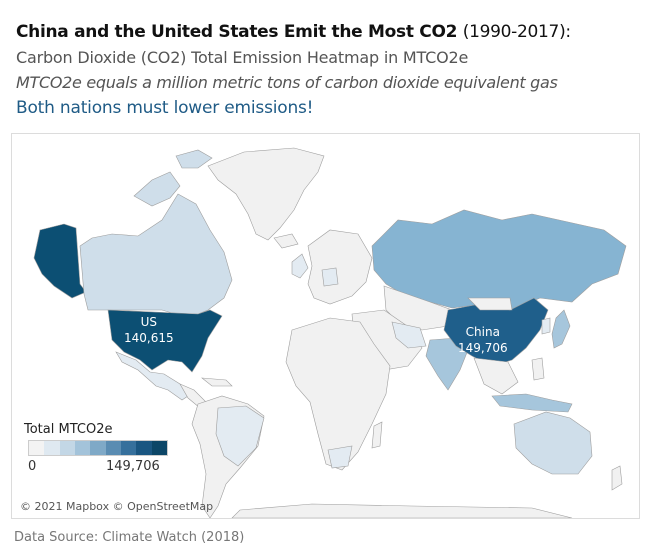  Describe the element at coordinates (553, 443) in the screenshot. I see `country-australia` at that location.